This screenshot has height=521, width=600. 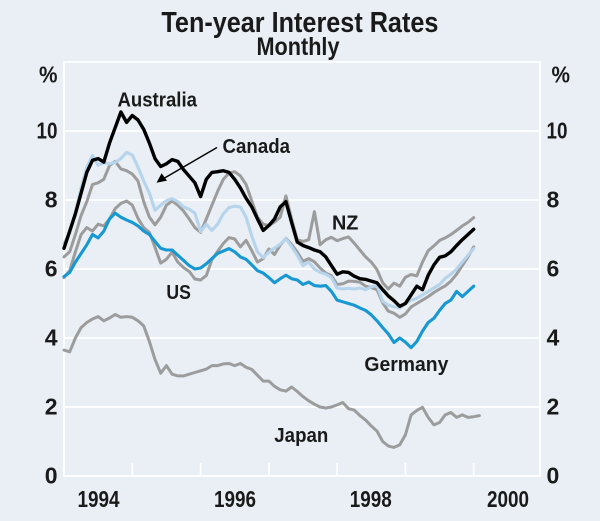 I want to click on svg-text: 1994, so click(x=99, y=499).